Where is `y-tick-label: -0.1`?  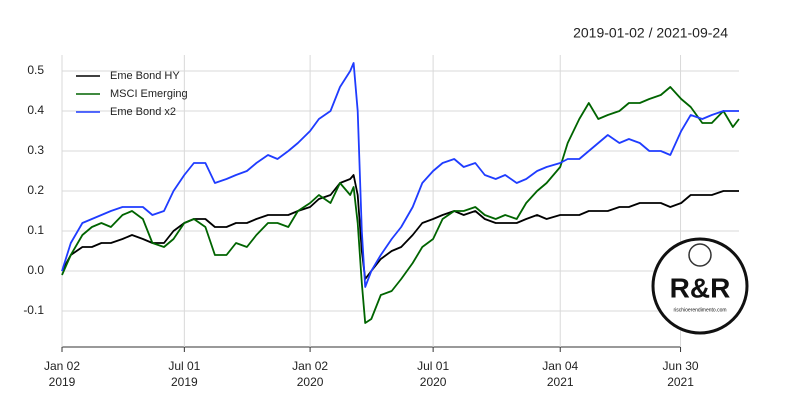 y-tick-label: -0.1 is located at coordinates (33, 310).